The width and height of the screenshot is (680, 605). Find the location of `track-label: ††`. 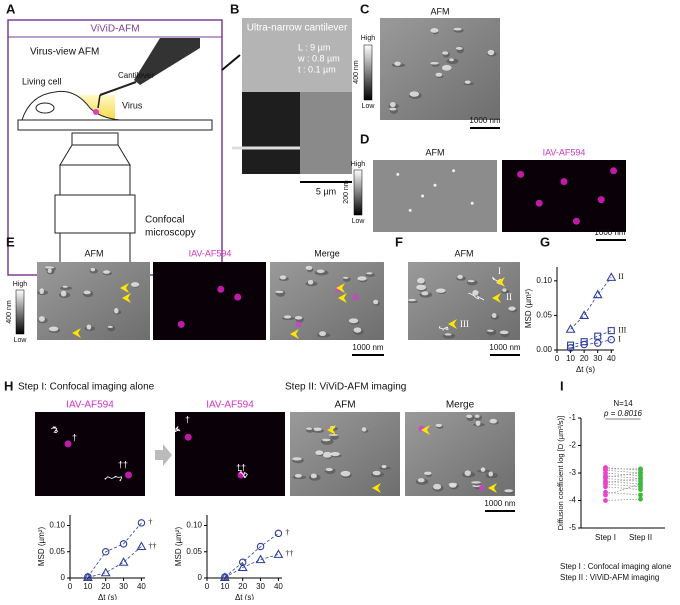

track-label: †† is located at coordinates (123, 464).